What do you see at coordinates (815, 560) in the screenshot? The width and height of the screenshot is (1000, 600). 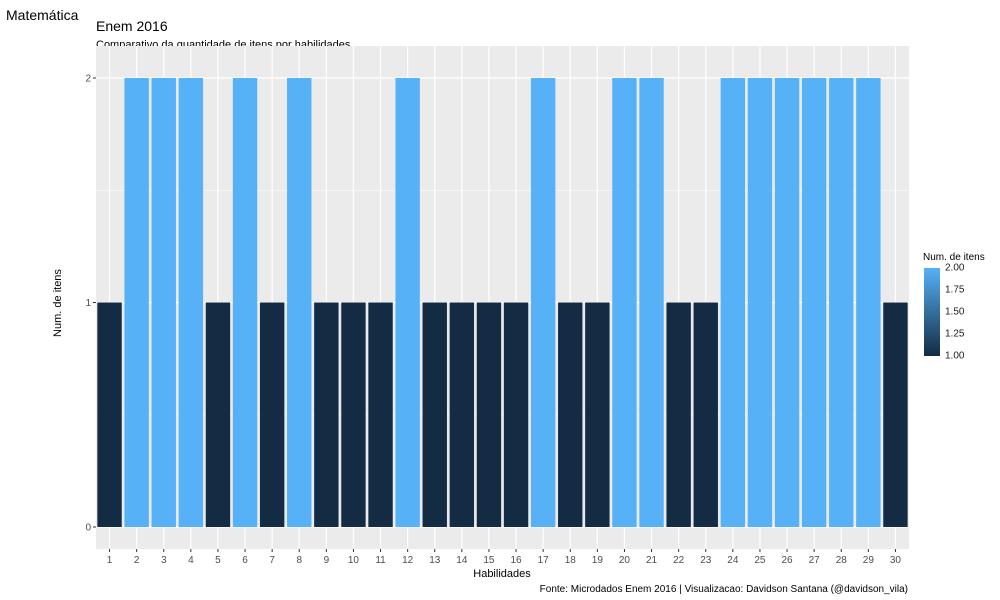 I see `x-tick-label: 27` at bounding box center [815, 560].